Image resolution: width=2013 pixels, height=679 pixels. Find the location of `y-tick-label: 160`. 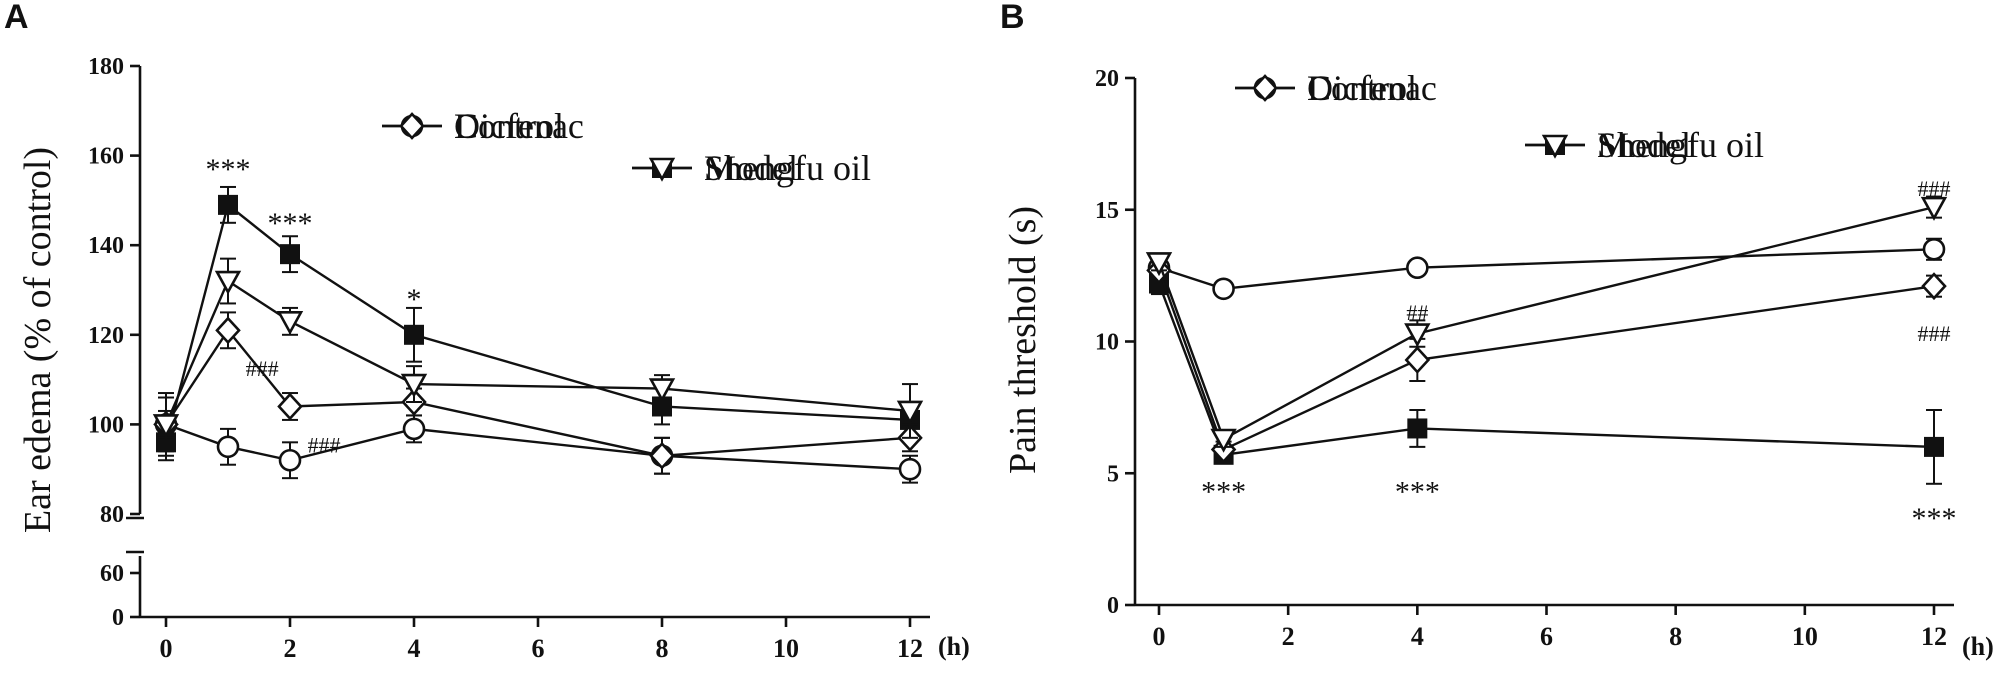

y-tick-label: 160 is located at coordinates (106, 157).